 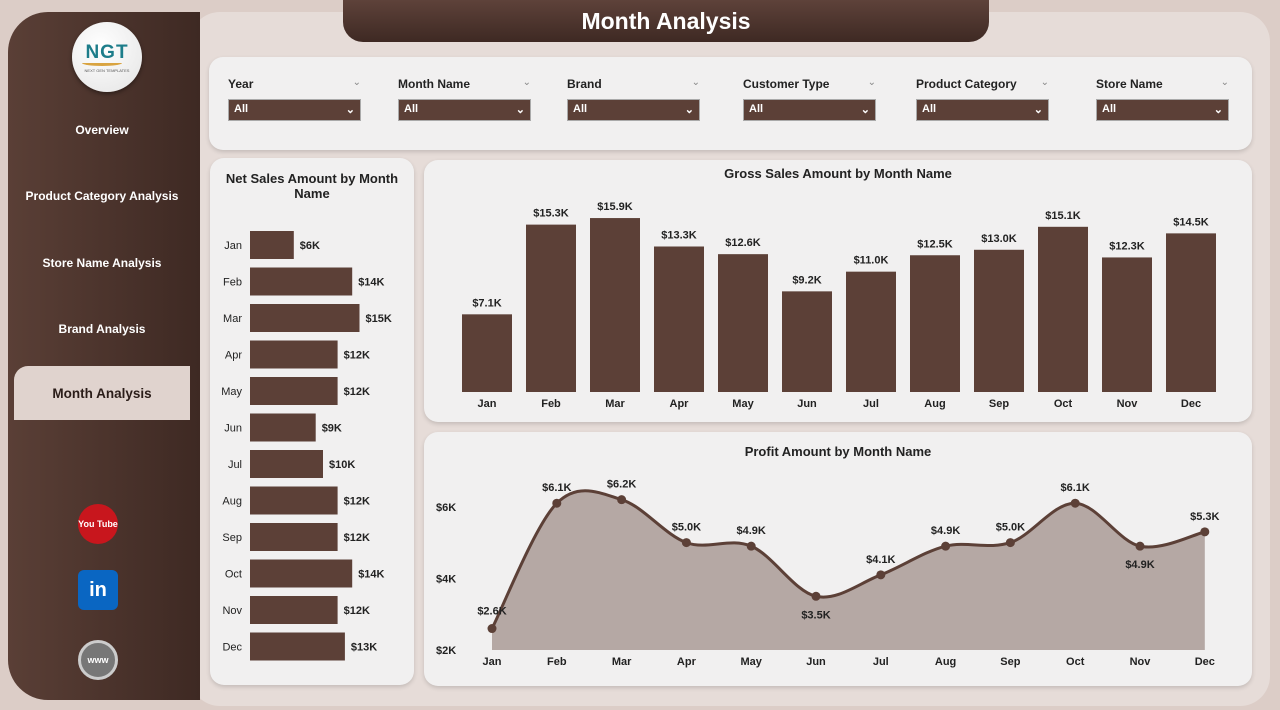 What do you see at coordinates (807, 404) in the screenshot?
I see `month-label: Jun` at bounding box center [807, 404].